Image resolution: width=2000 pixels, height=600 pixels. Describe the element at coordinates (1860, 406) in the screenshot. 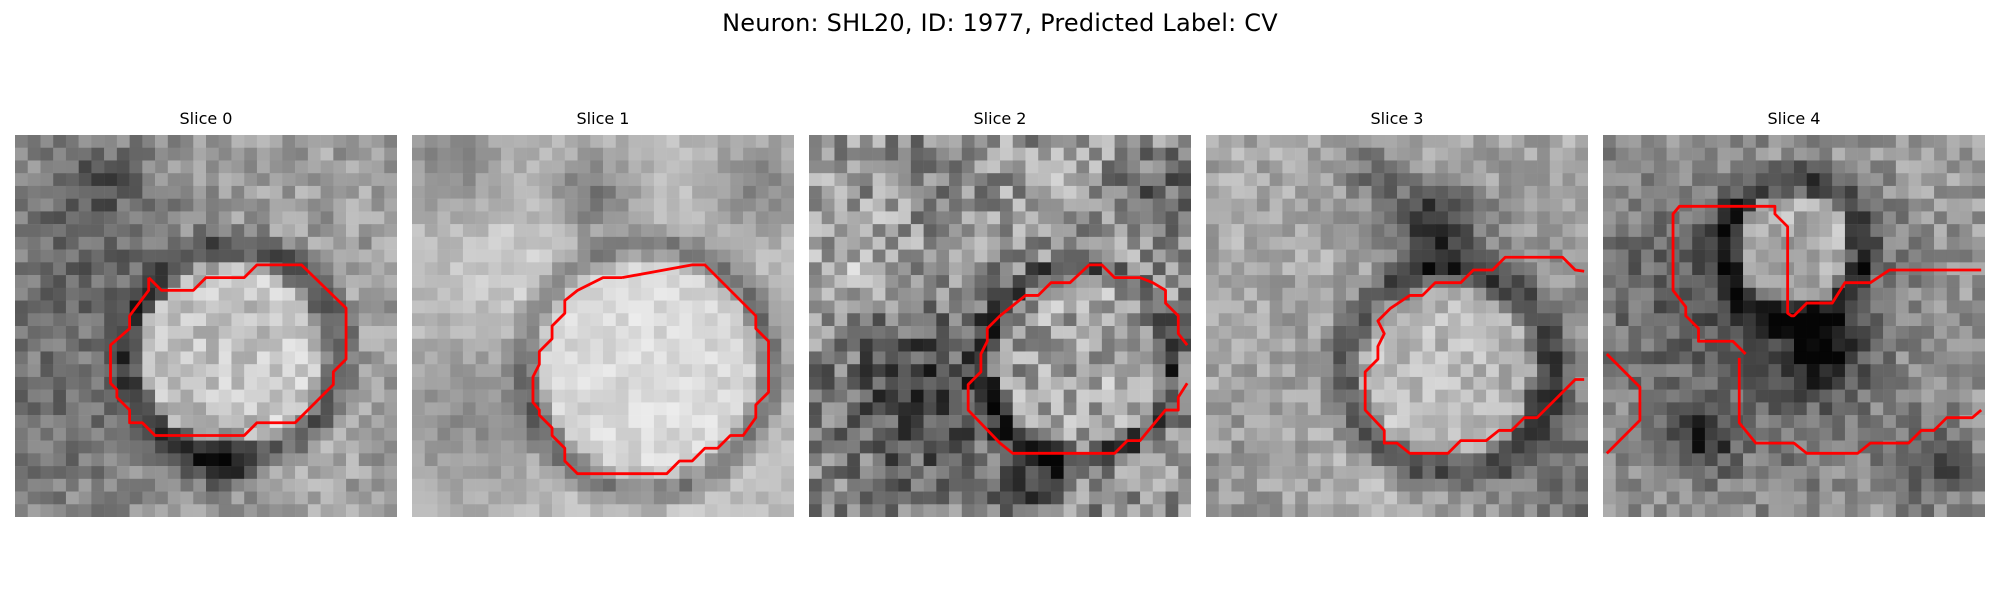

I see `cell-contour-lower` at that location.